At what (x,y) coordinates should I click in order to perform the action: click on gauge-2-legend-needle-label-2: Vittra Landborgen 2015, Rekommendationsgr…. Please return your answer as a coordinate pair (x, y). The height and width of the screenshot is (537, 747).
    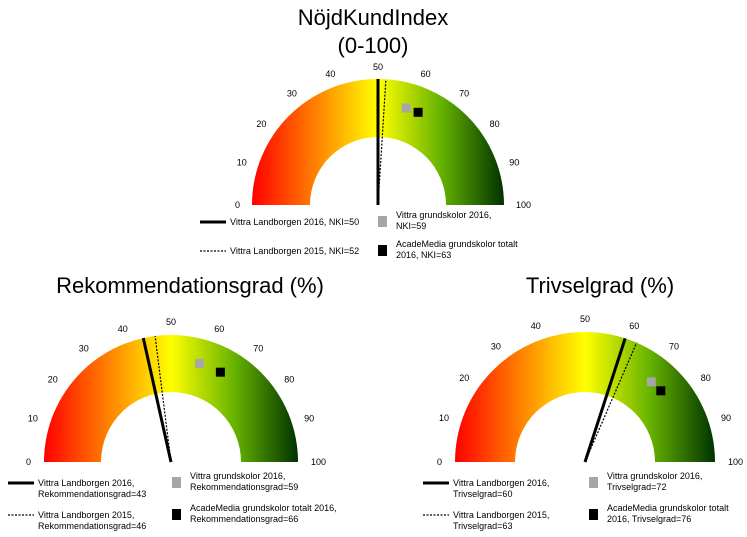
    Looking at the image, I should click on (92, 520).